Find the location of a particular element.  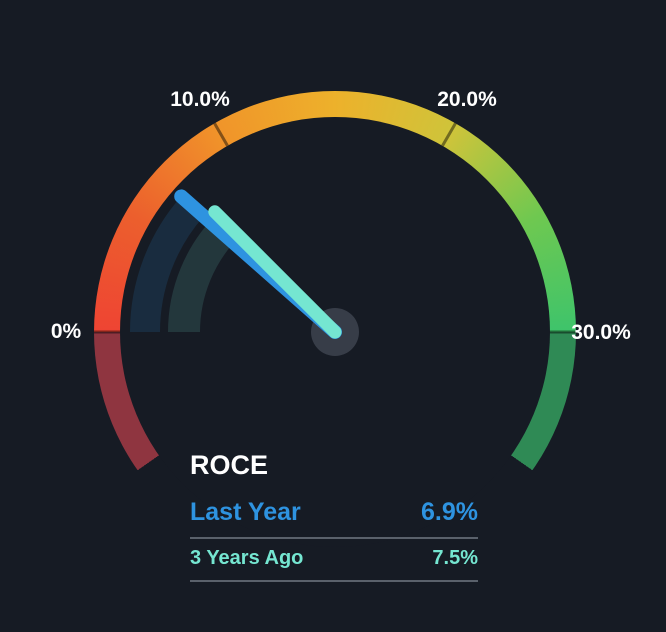

gauge-needle-3-years-ago is located at coordinates (275, 272).